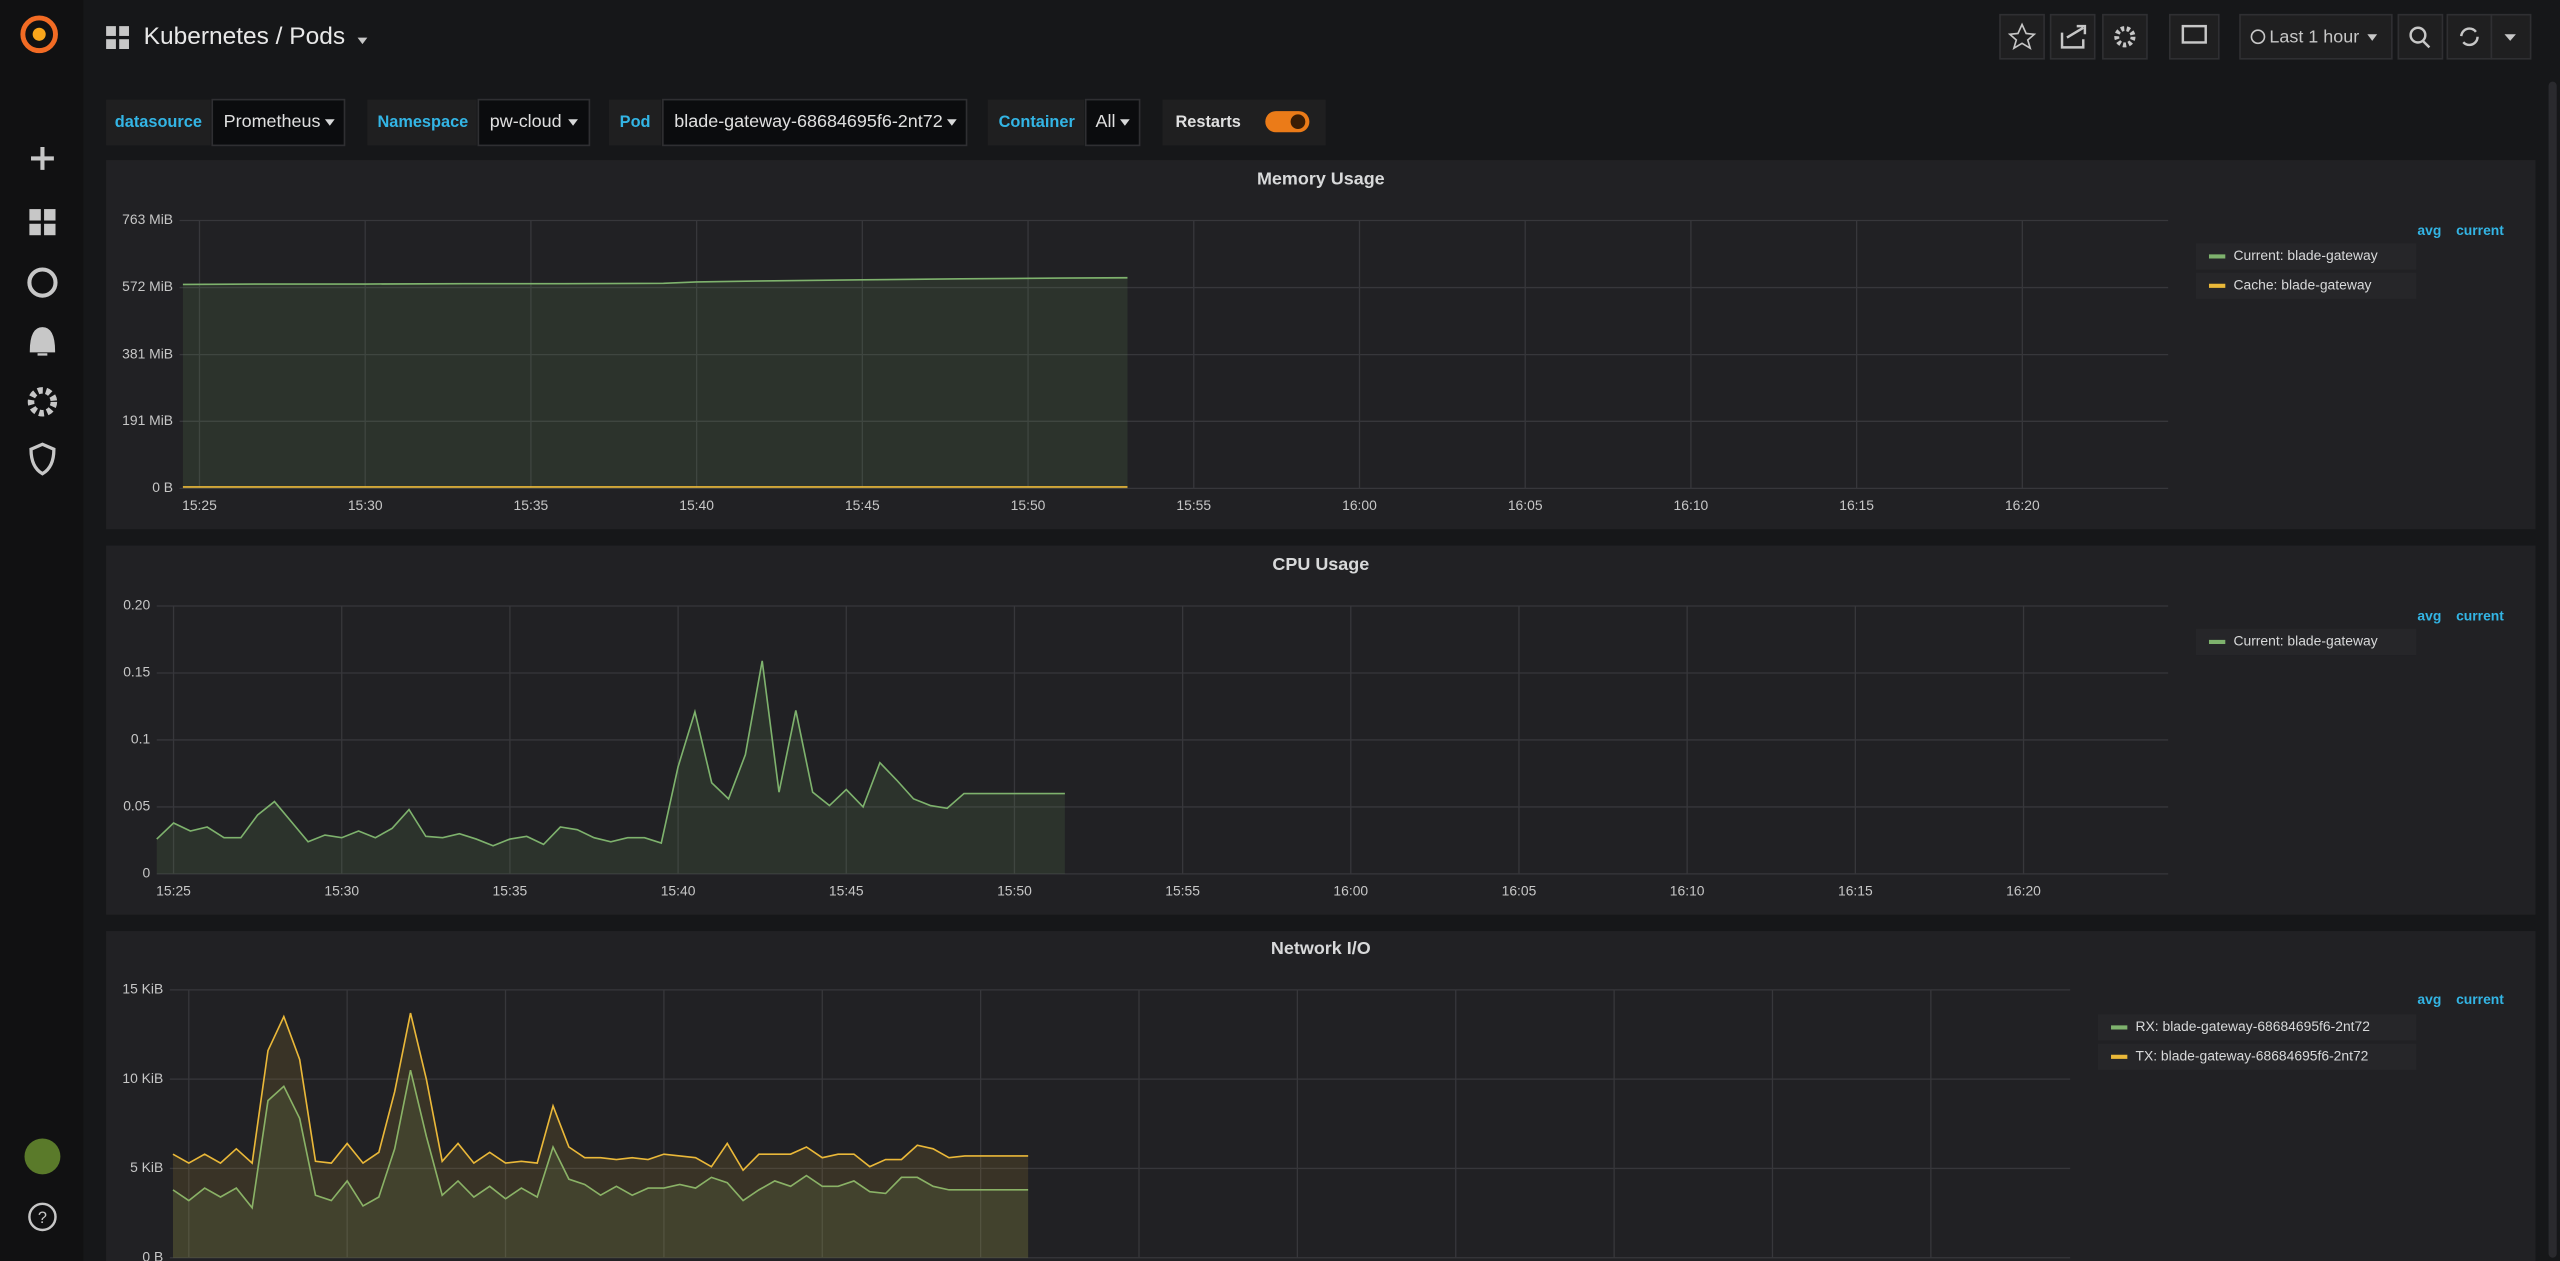  I want to click on y-tick-label: 10 KiB, so click(142, 1078).